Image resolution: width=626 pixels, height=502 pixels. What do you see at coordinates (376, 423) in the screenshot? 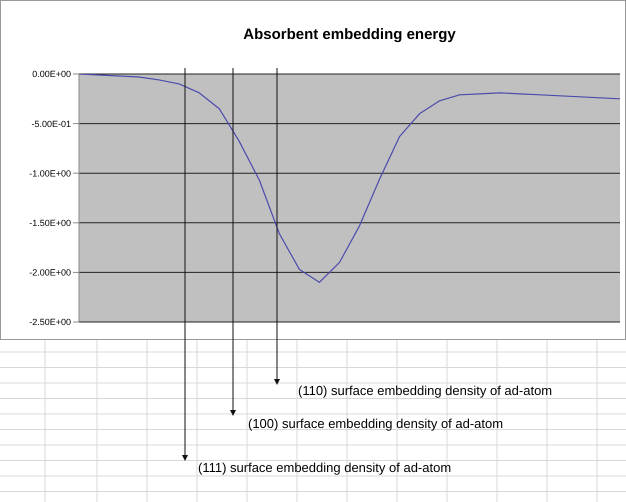
I see `text: (100) surface embedding density of ad-atom` at bounding box center [376, 423].